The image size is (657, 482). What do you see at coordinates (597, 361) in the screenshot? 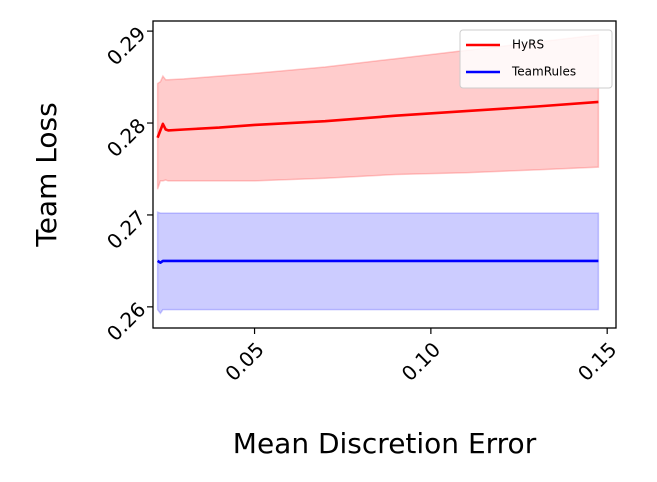
I see `x-tick-label: 0.15` at bounding box center [597, 361].